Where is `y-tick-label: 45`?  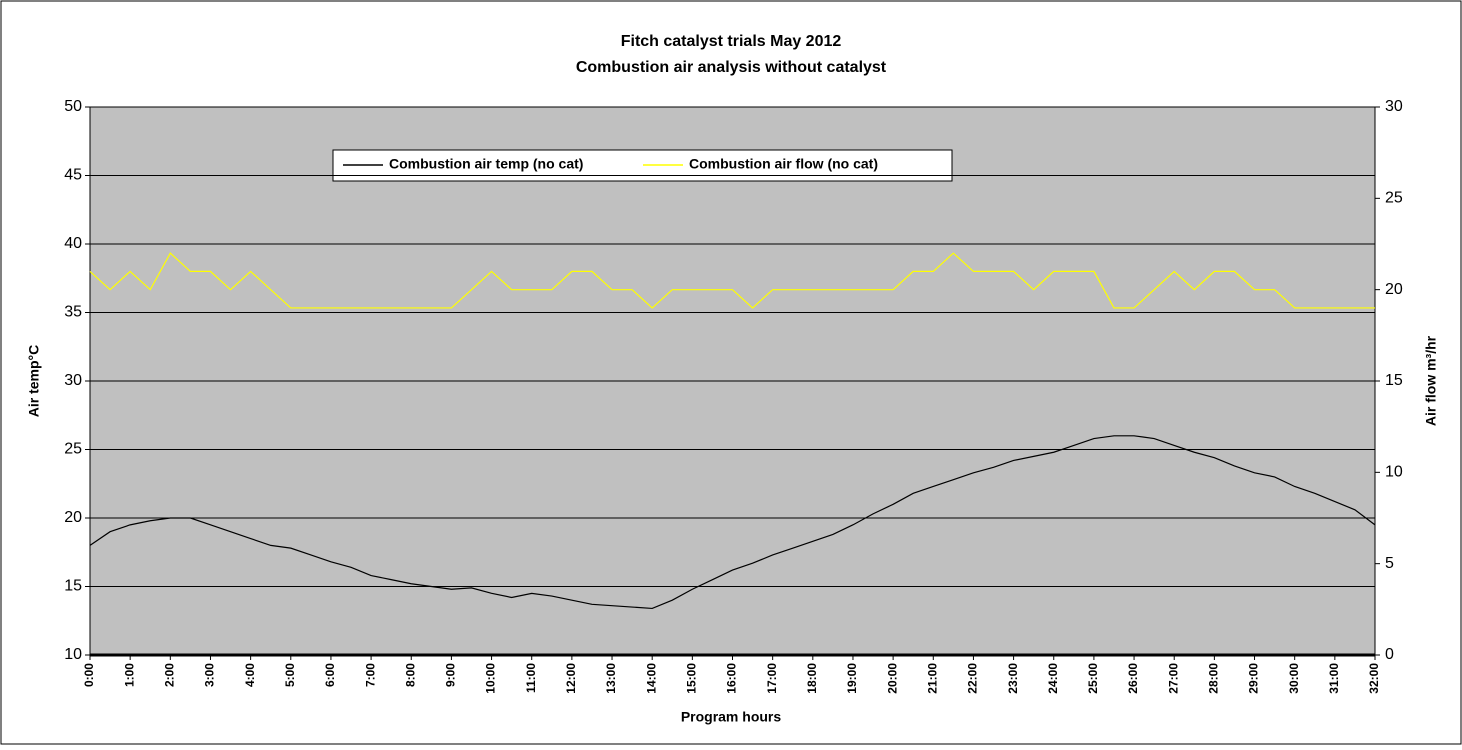 y-tick-label: 45 is located at coordinates (73, 175).